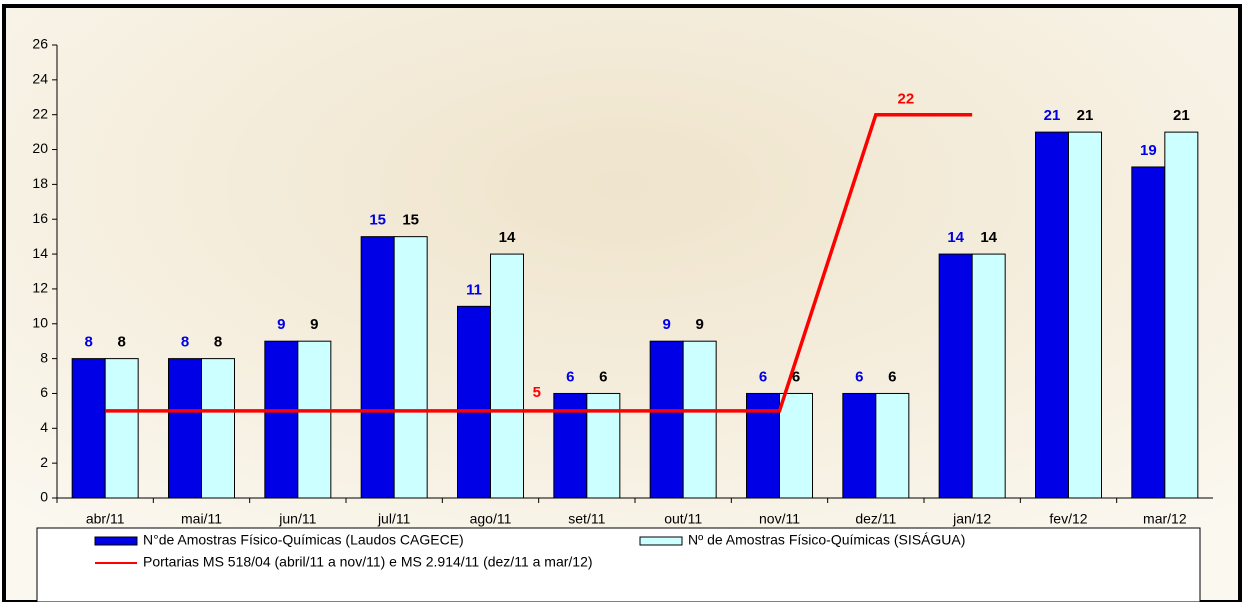 The width and height of the screenshot is (1242, 607). I want to click on y-tick-label: 0, so click(44, 497).